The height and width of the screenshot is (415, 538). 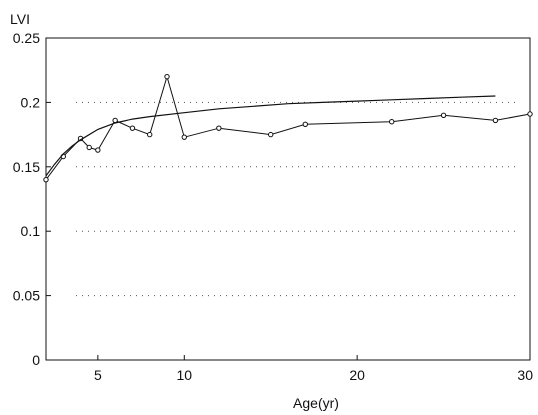 I want to click on y-axis: 0 0.05 0.1 0.15 0.2 0.25, so click(x=32, y=199).